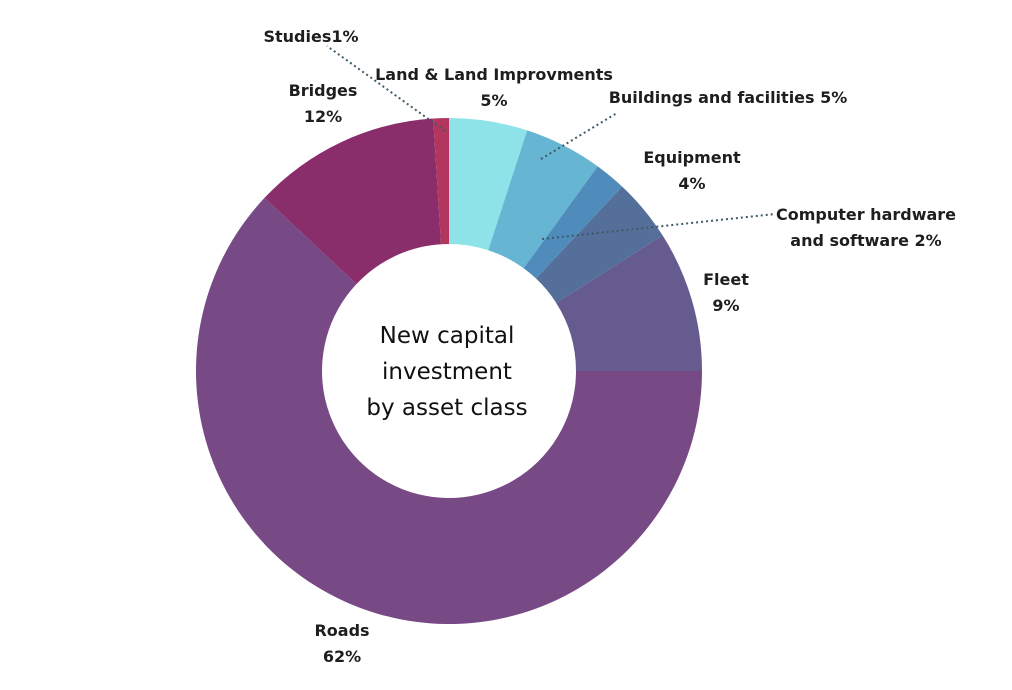 The height and width of the screenshot is (690, 1012). Describe the element at coordinates (728, 97) in the screenshot. I see `label-buildings-and-facilities: Buildings and facilities 5%` at that location.